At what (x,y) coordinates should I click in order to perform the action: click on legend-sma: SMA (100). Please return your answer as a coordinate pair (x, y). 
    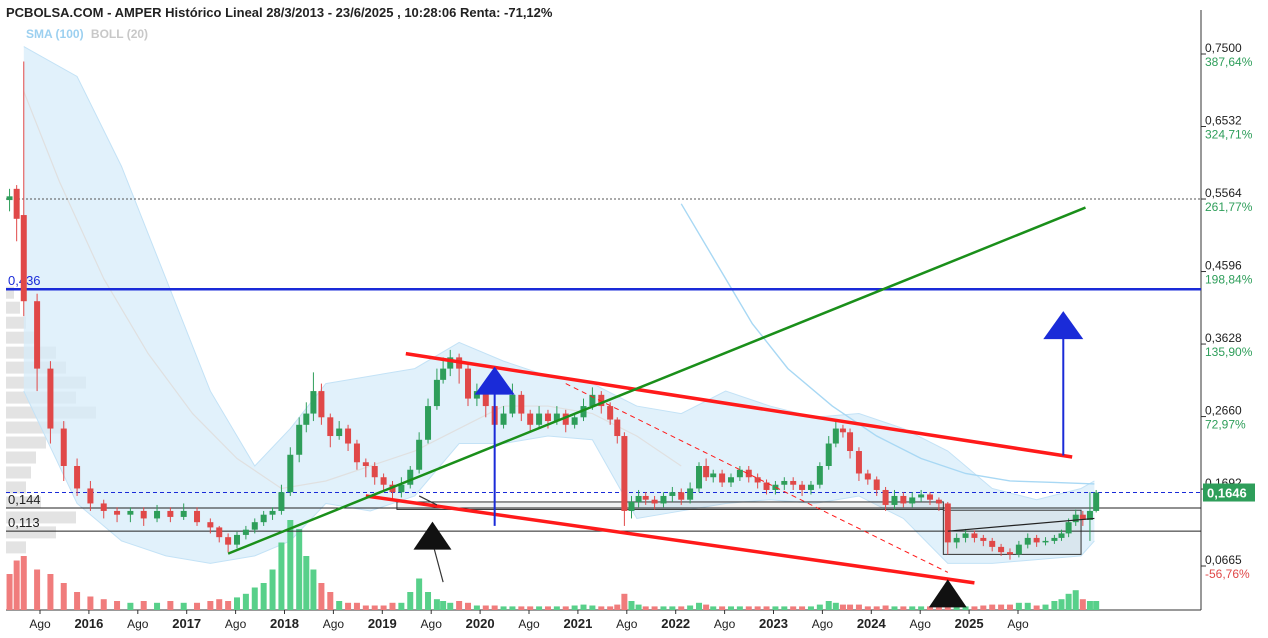
    Looking at the image, I should click on (55, 34).